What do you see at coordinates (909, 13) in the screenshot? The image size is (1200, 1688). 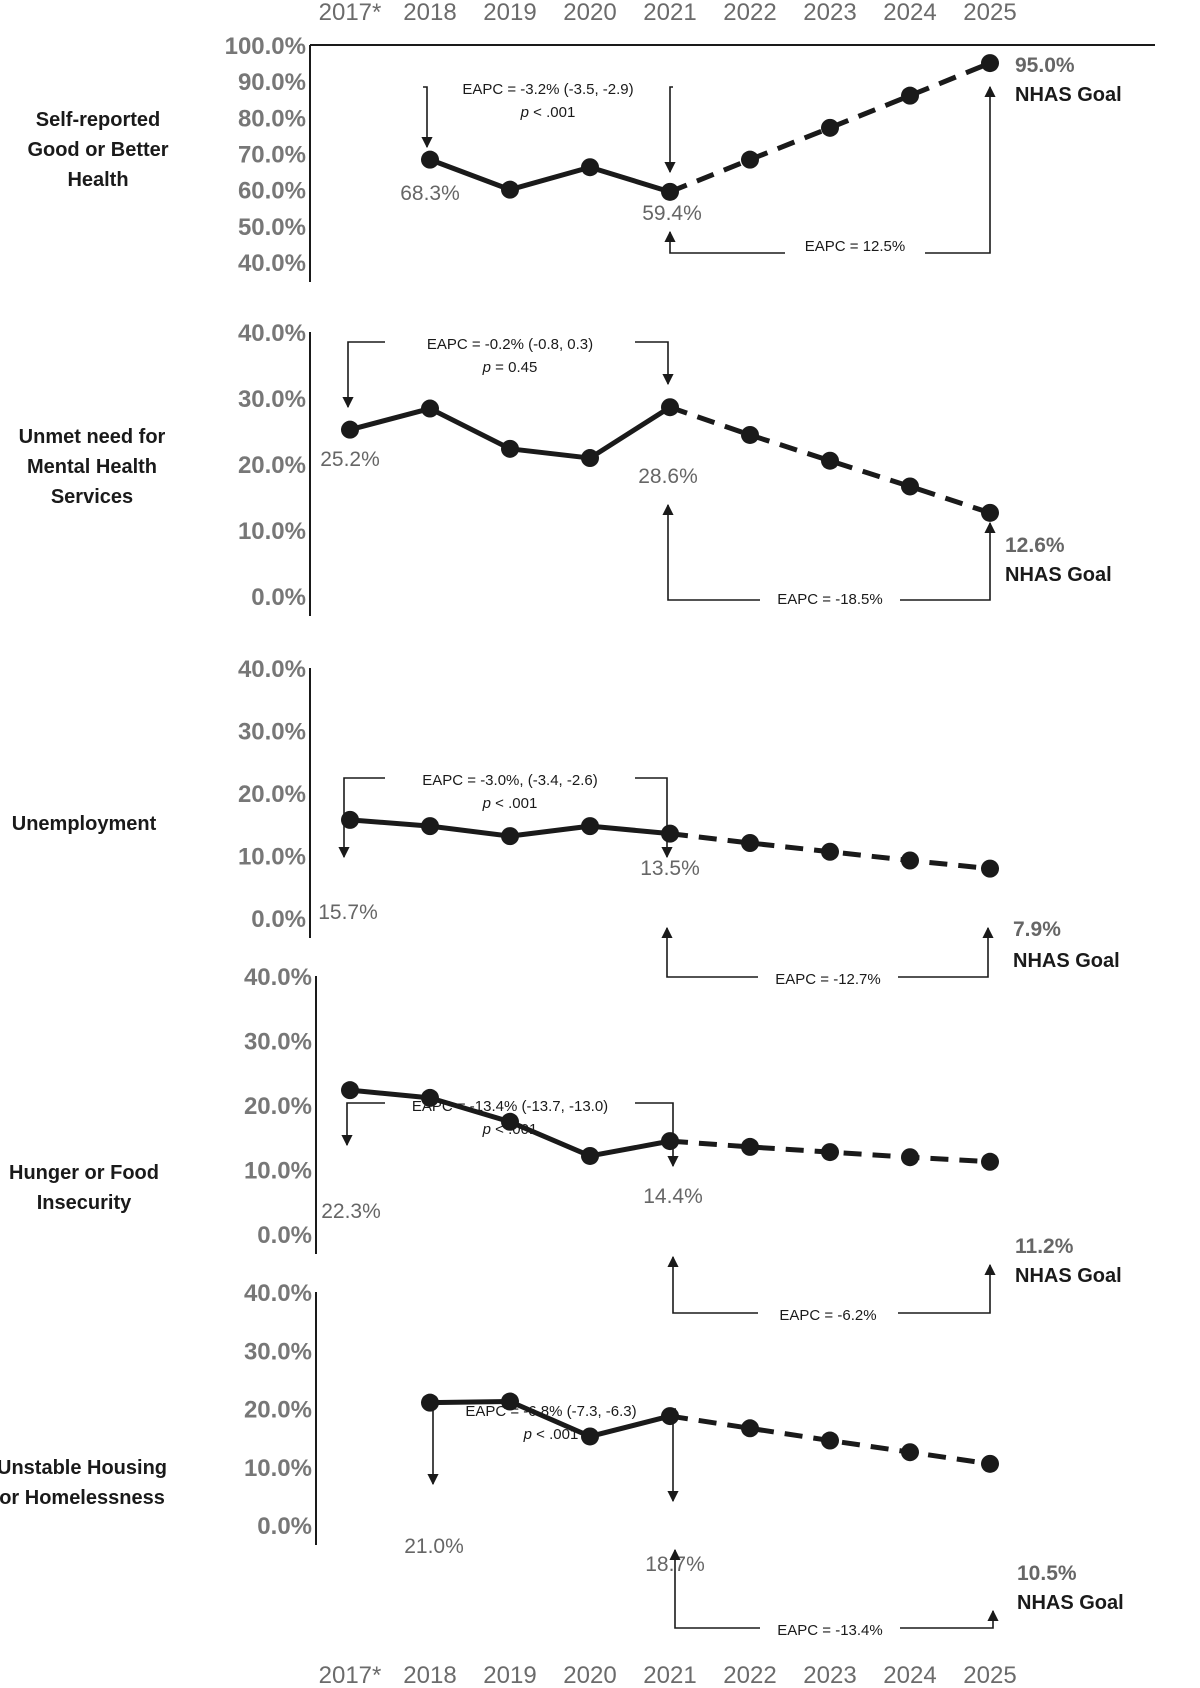 I see `top-year-label: 2024` at bounding box center [909, 13].